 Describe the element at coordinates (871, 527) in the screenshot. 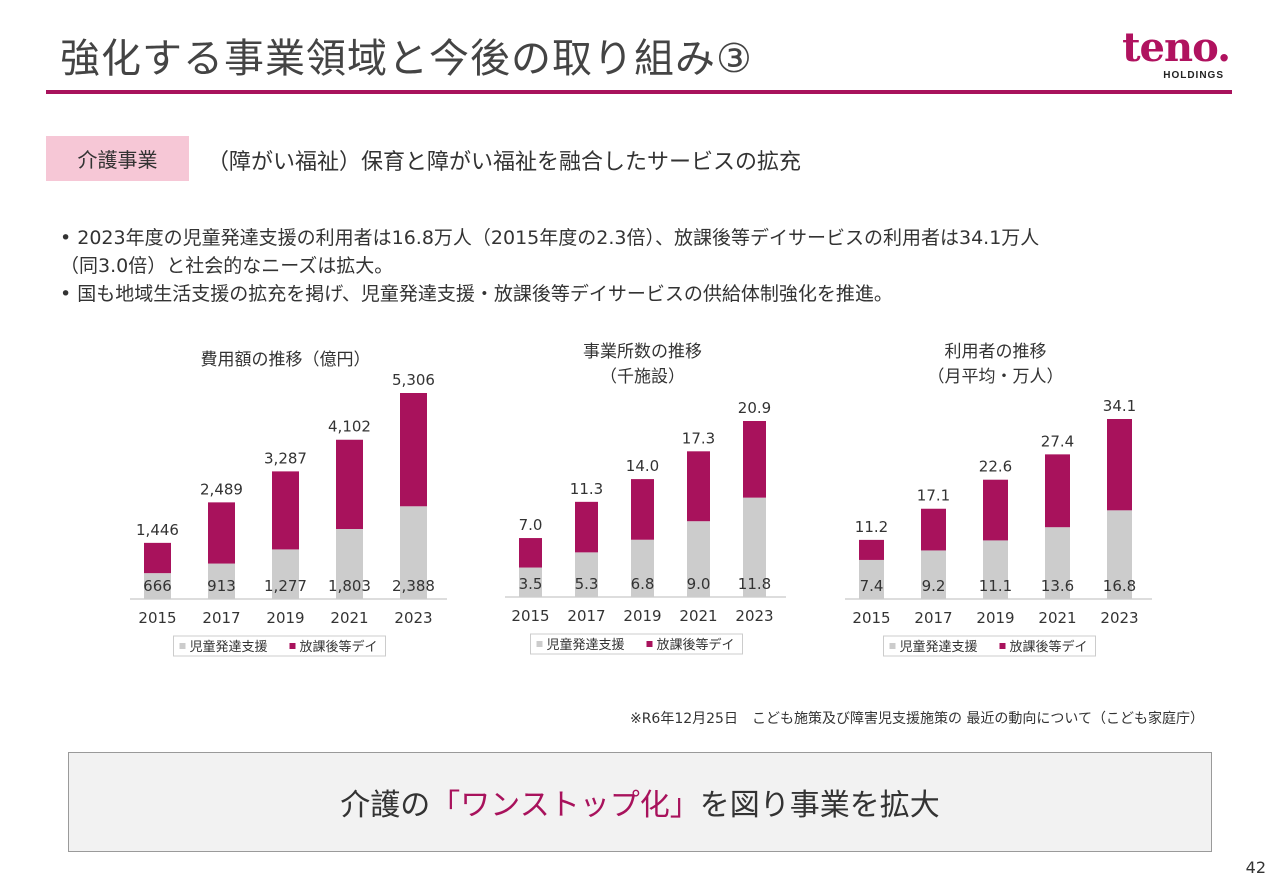

I see `data-label-total: 11.2` at that location.